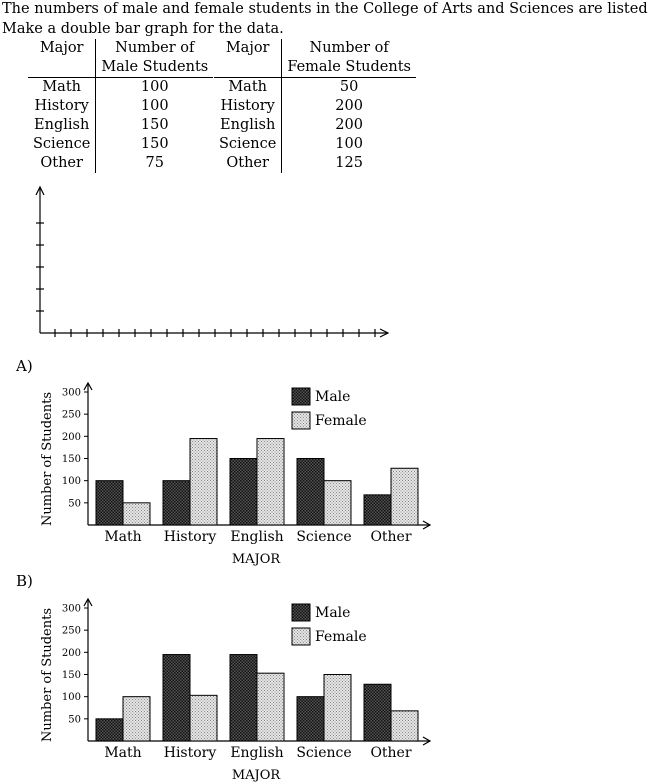  I want to click on male-table-row: History 100, so click(120, 106).